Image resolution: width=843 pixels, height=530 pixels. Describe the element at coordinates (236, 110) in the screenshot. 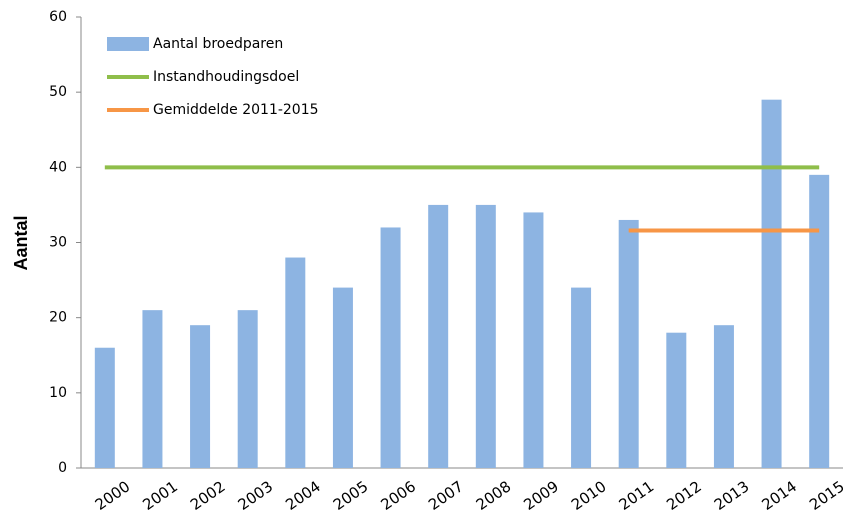

I see `legend-label: Gemiddelde 2011-2015` at that location.